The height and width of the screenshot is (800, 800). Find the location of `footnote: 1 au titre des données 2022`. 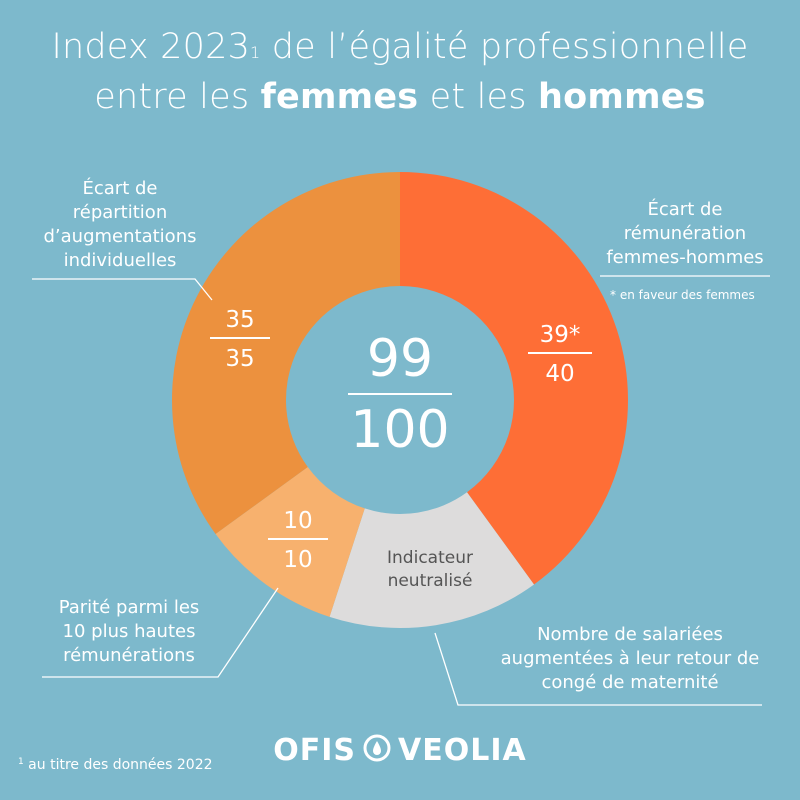

footnote: 1 au titre des données 2022 is located at coordinates (115, 765).